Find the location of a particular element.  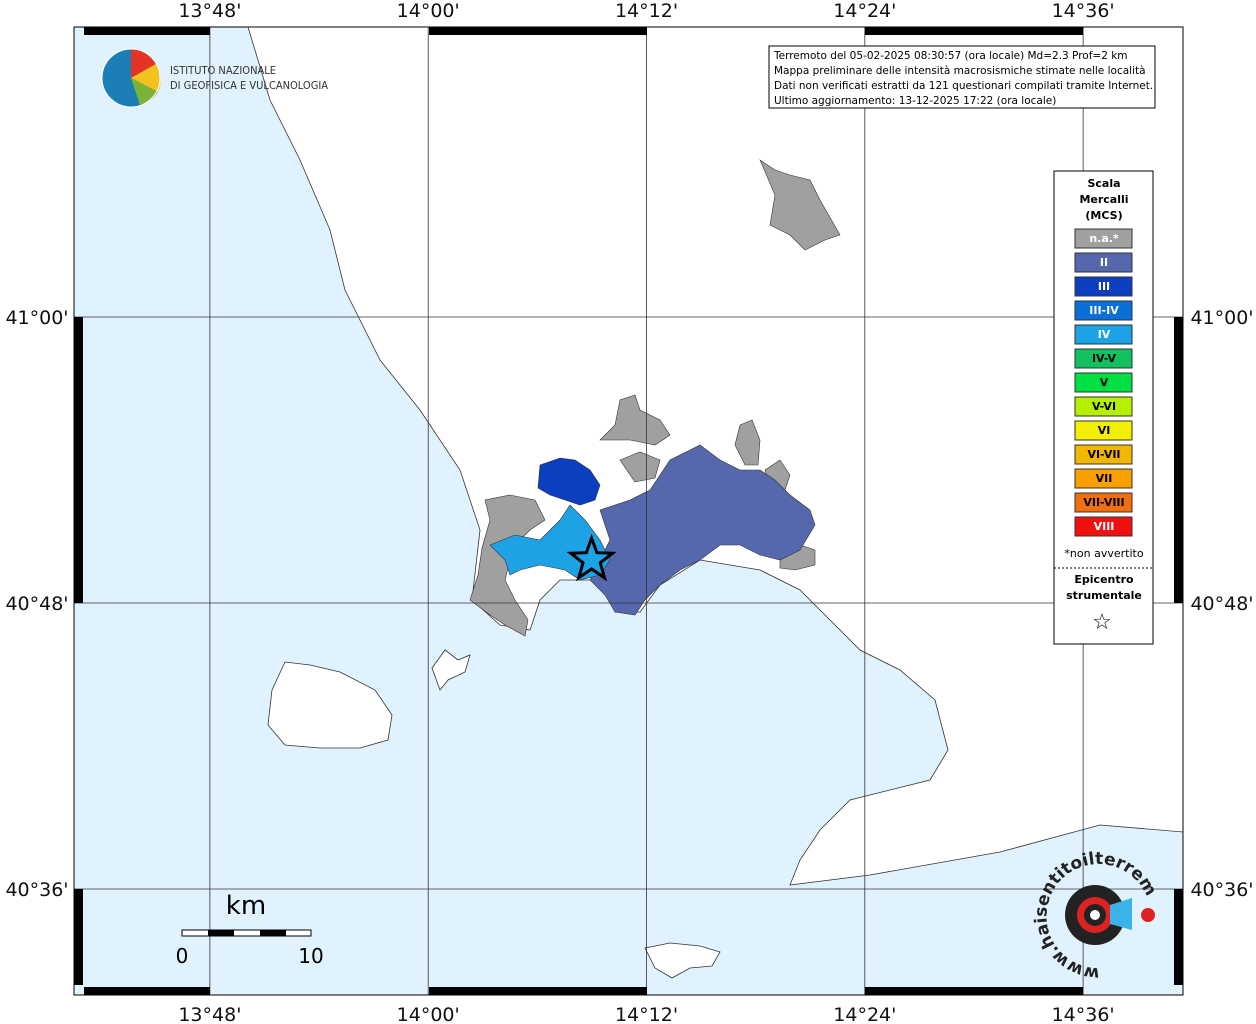

legend-label: IV is located at coordinates (1104, 334).